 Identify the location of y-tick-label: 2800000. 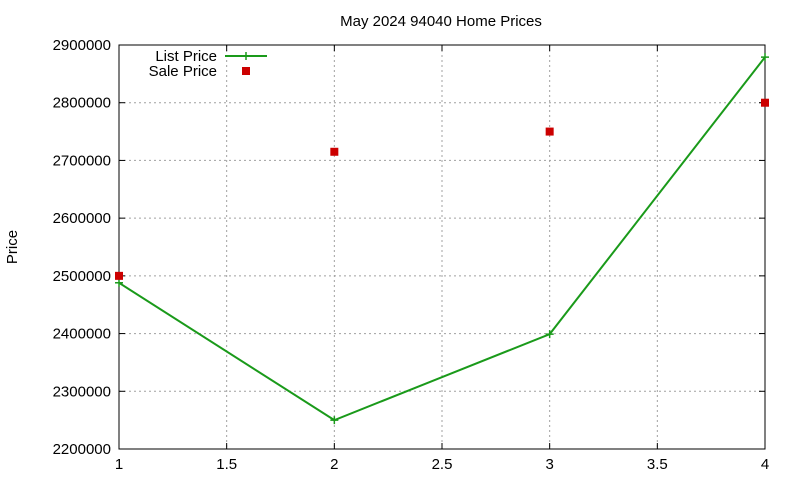
(82, 103).